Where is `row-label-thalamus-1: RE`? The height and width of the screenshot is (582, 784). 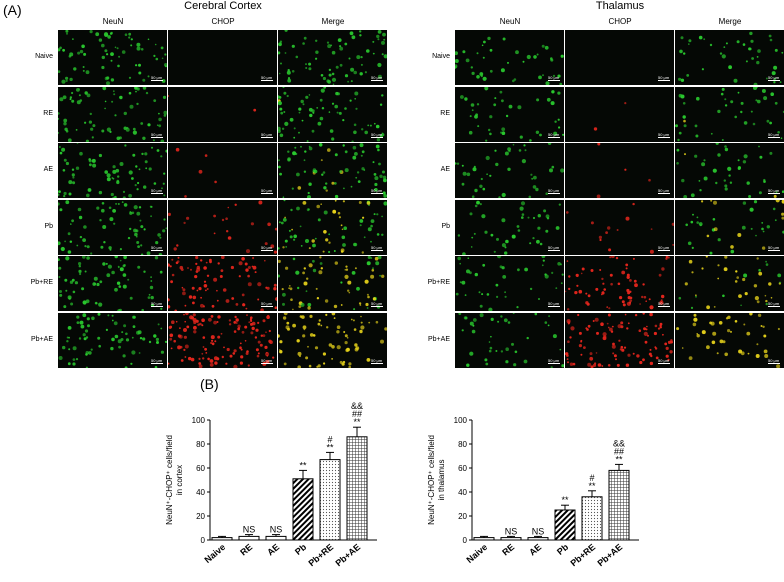
row-label-thalamus-1: RE is located at coordinates (445, 113).